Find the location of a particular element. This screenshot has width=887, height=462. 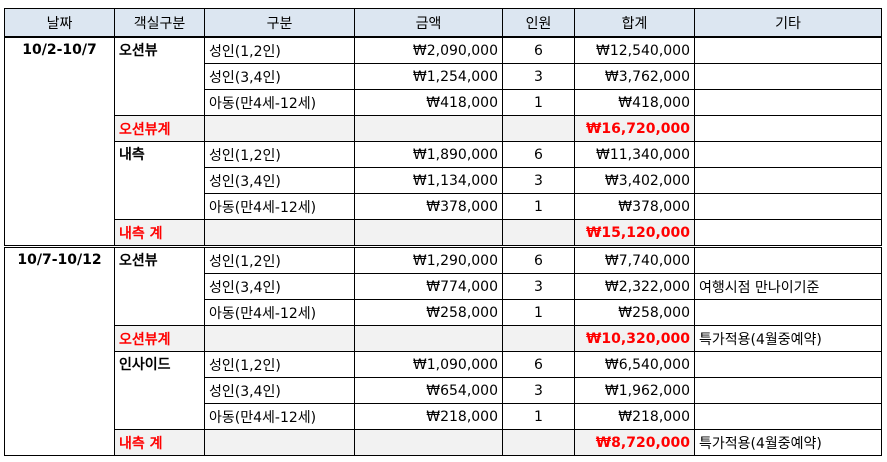

table-row: 성인(3,4인) ₩1,134,000 3 ₩3,402,000 is located at coordinates (443, 180).